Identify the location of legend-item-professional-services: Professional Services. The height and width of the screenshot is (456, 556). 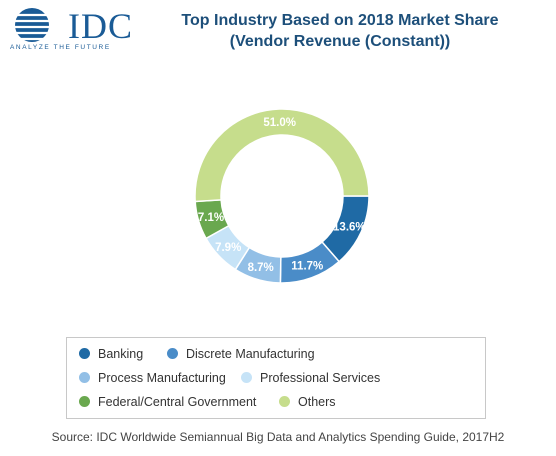
(310, 378).